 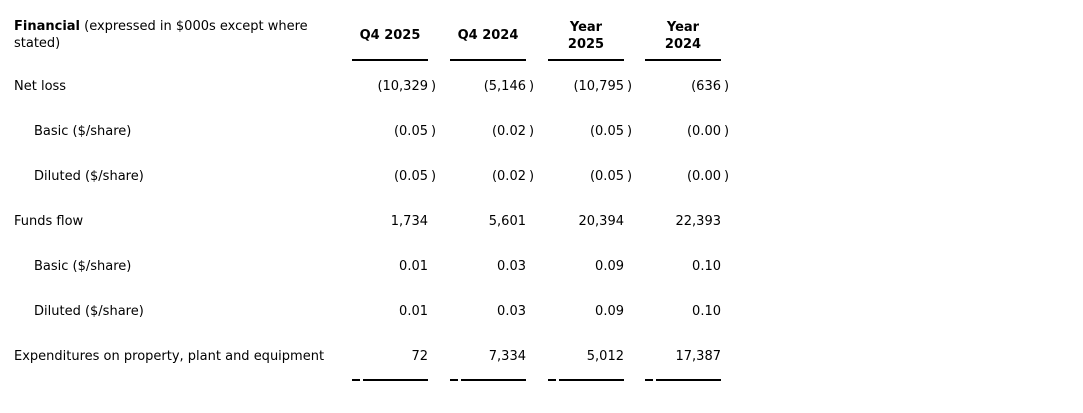 What do you see at coordinates (390, 35) in the screenshot?
I see `column-header-q4-2025: Q4 2025` at bounding box center [390, 35].